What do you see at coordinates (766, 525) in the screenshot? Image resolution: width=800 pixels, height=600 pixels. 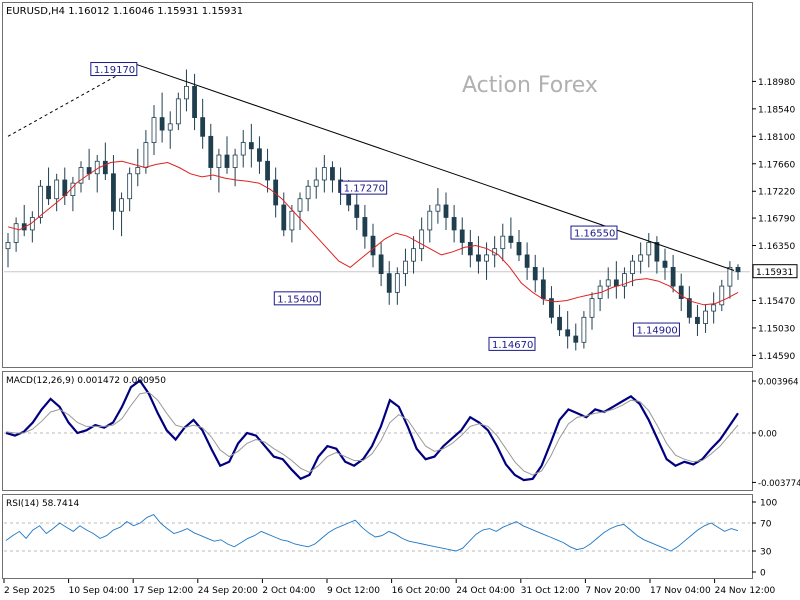 I see `rsi-tick-label: 70` at bounding box center [766, 525].